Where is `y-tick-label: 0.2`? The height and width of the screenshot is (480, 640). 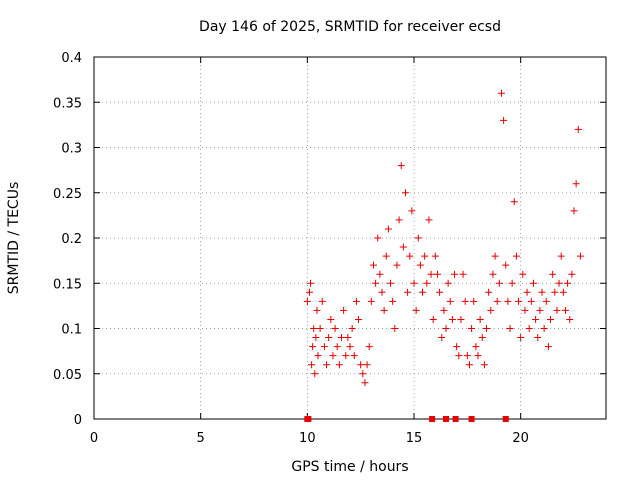 y-tick-label: 0.2 is located at coordinates (71, 239).